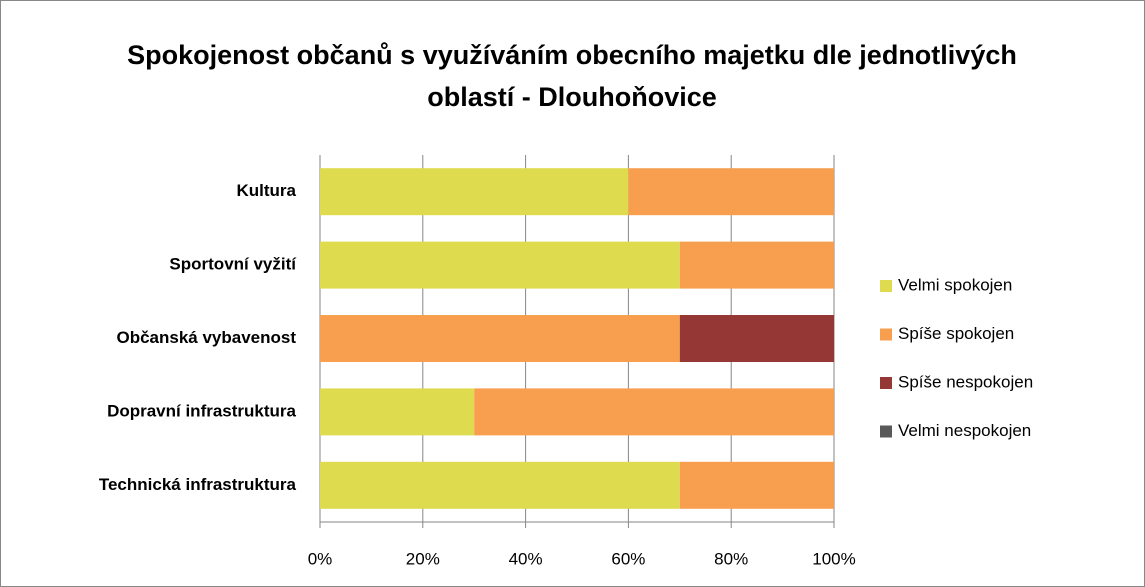  I want to click on legend-label: Spíše nespokojen, so click(965, 381).